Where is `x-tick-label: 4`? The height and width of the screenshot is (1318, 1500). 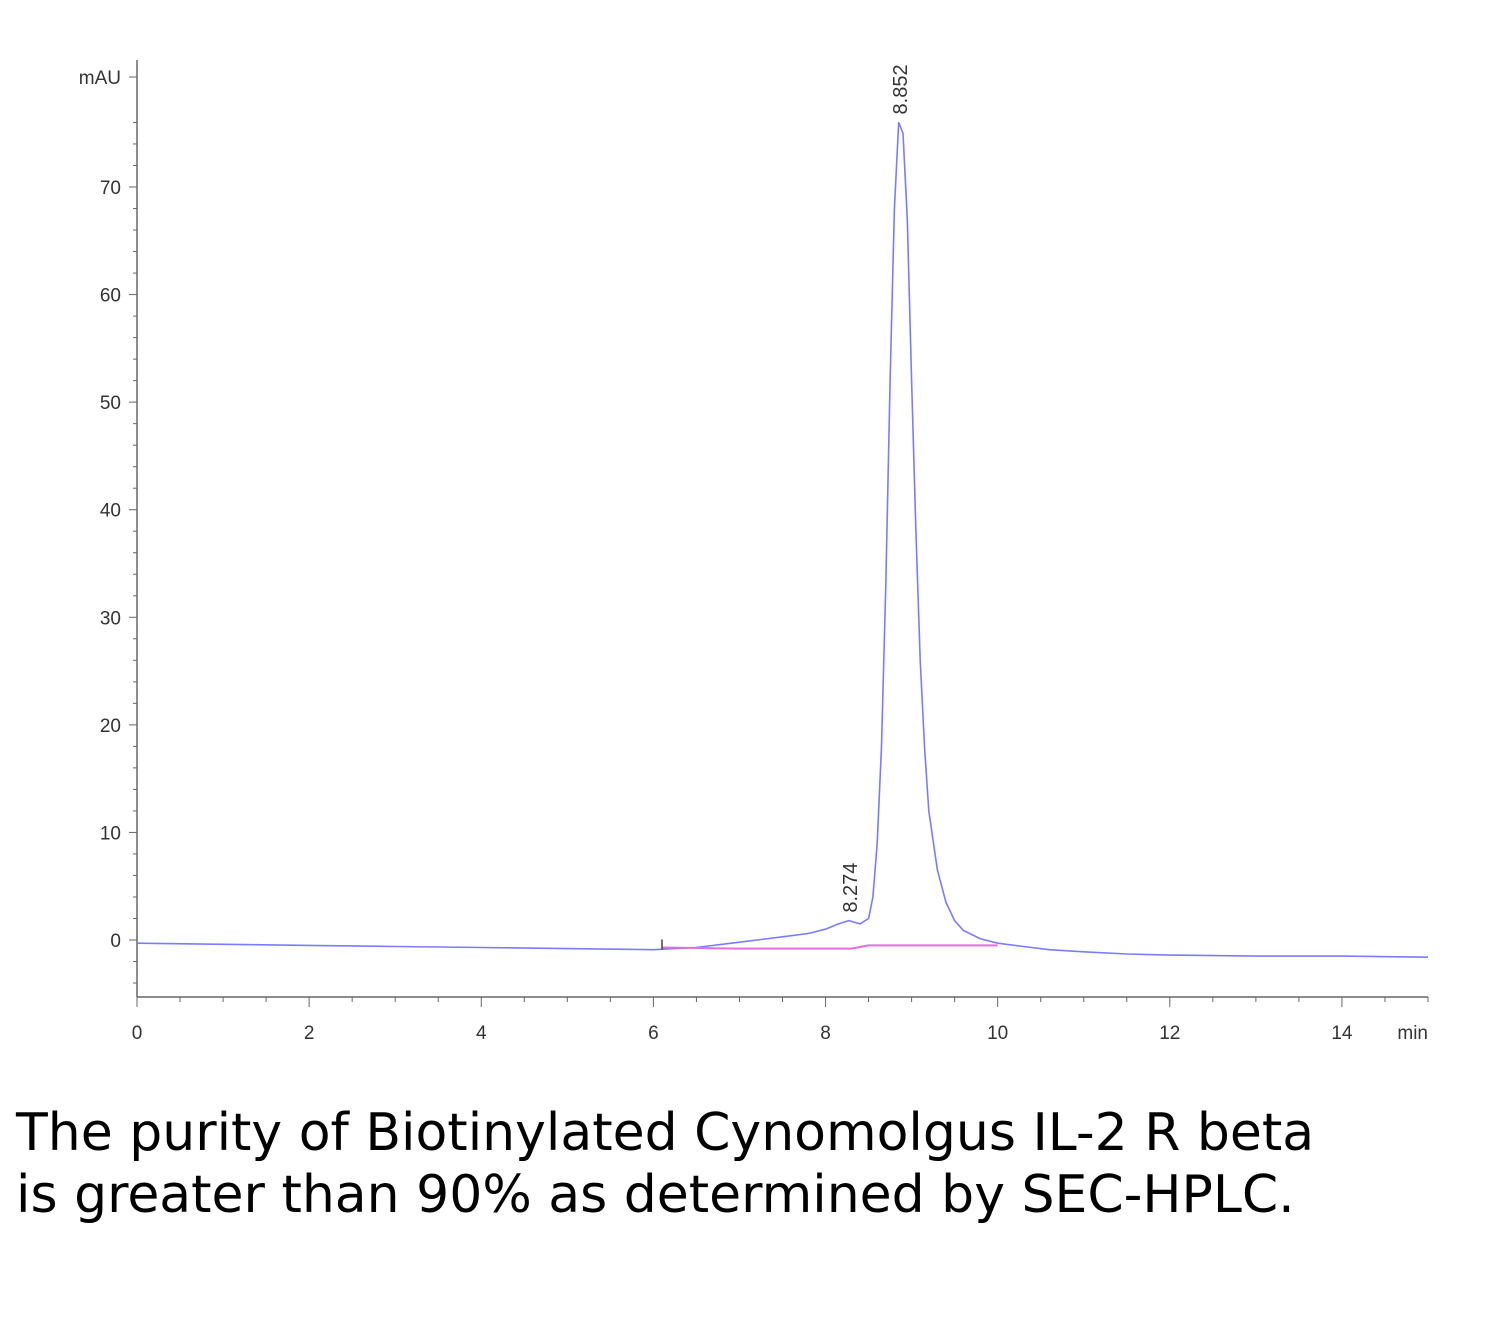 x-tick-label: 4 is located at coordinates (481, 1033).